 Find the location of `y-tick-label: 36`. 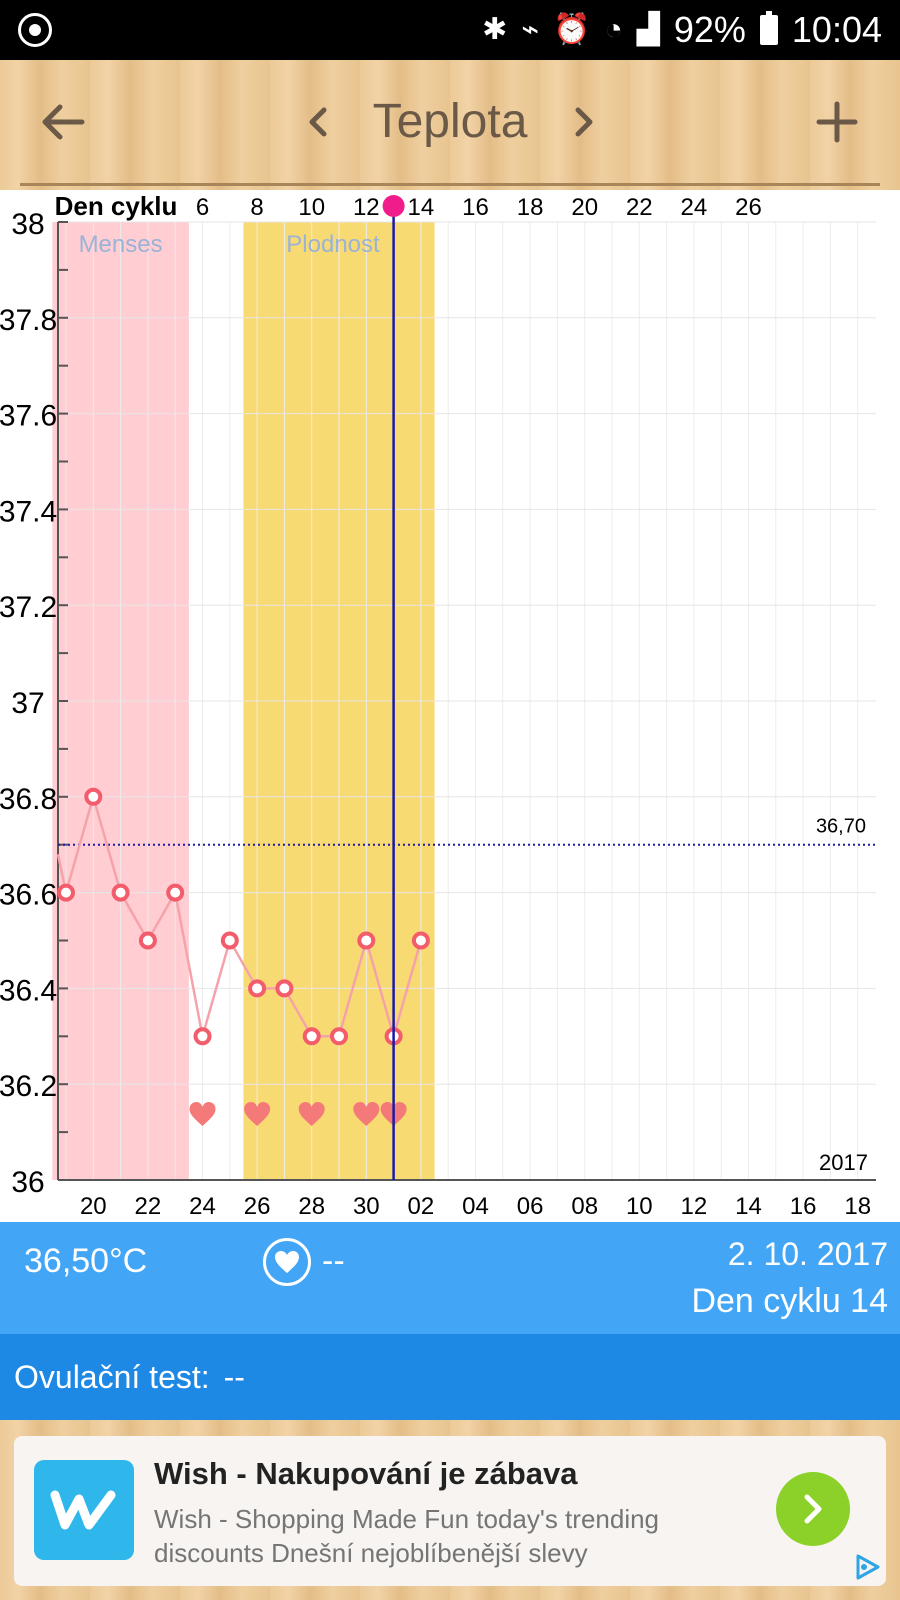

y-tick-label: 36 is located at coordinates (27, 1182).